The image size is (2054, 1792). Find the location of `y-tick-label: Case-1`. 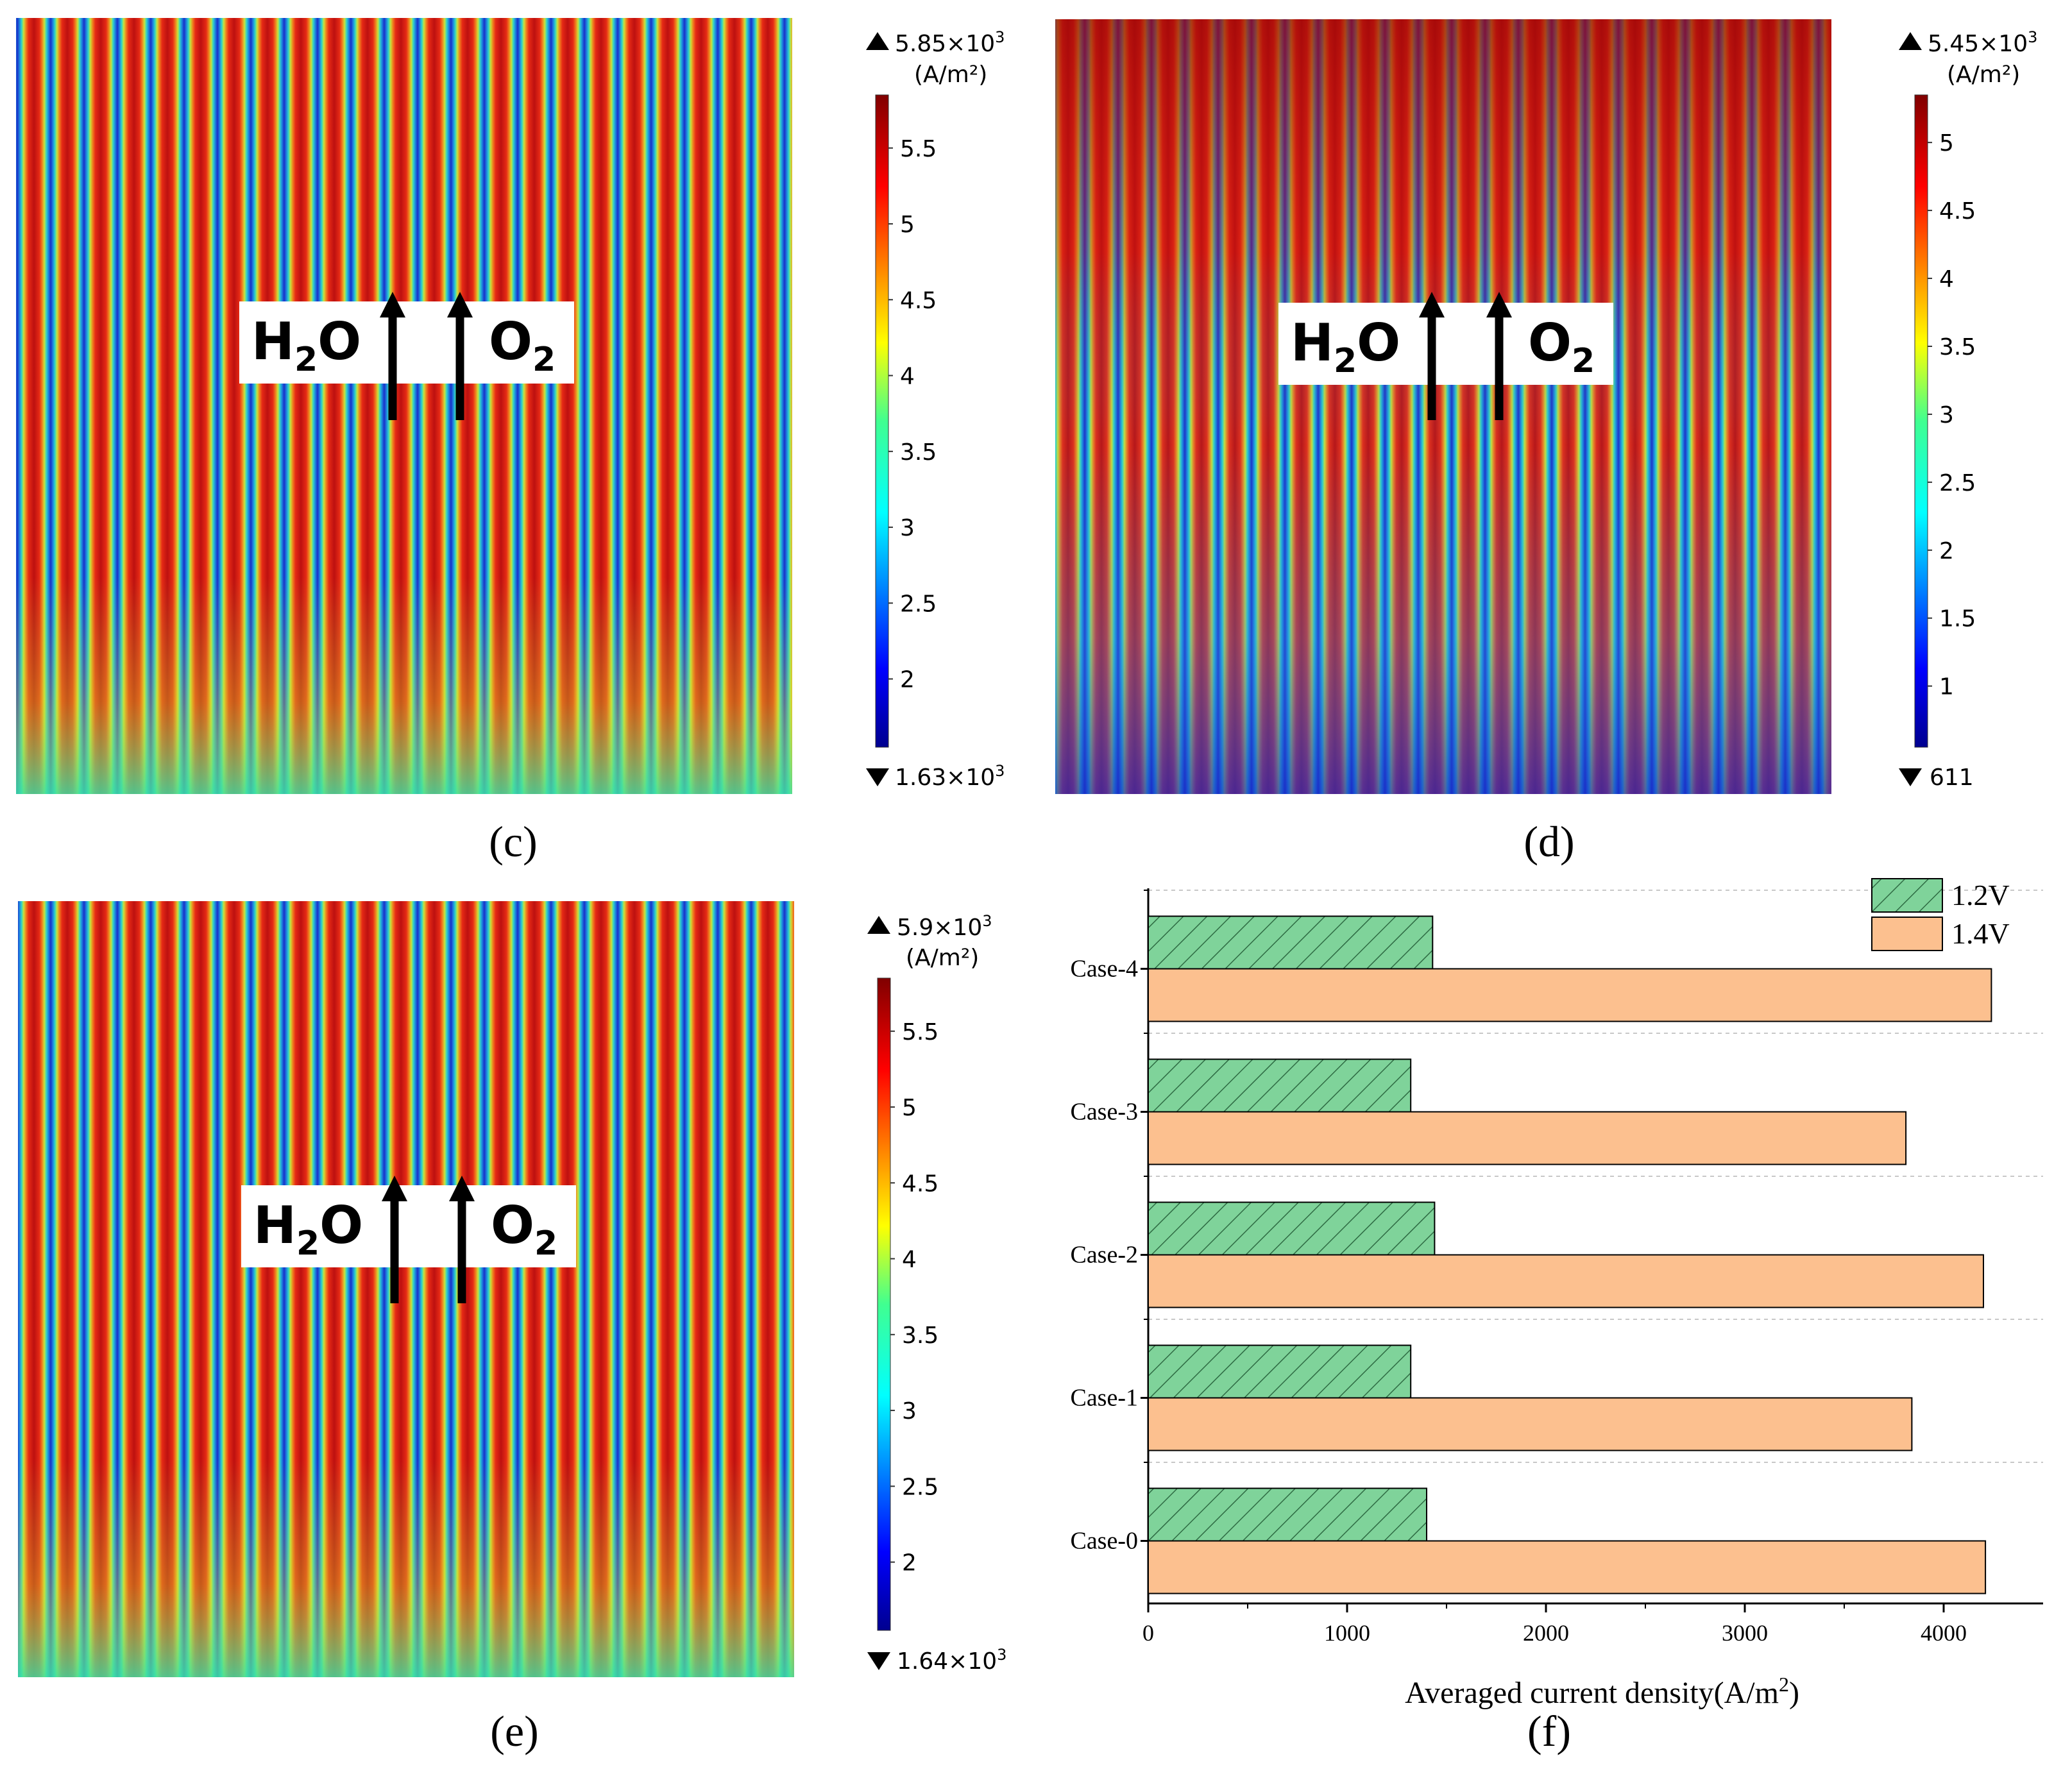

y-tick-label: Case-1 is located at coordinates (1104, 1399).